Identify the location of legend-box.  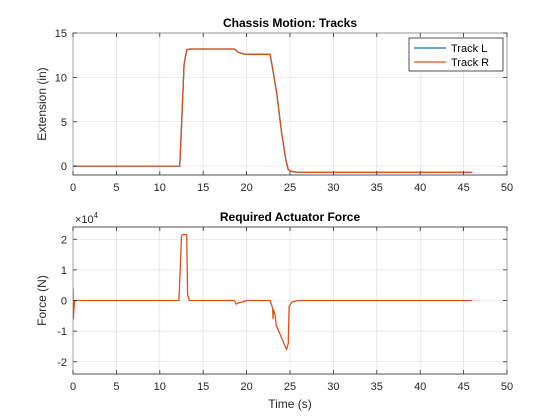
(456, 54).